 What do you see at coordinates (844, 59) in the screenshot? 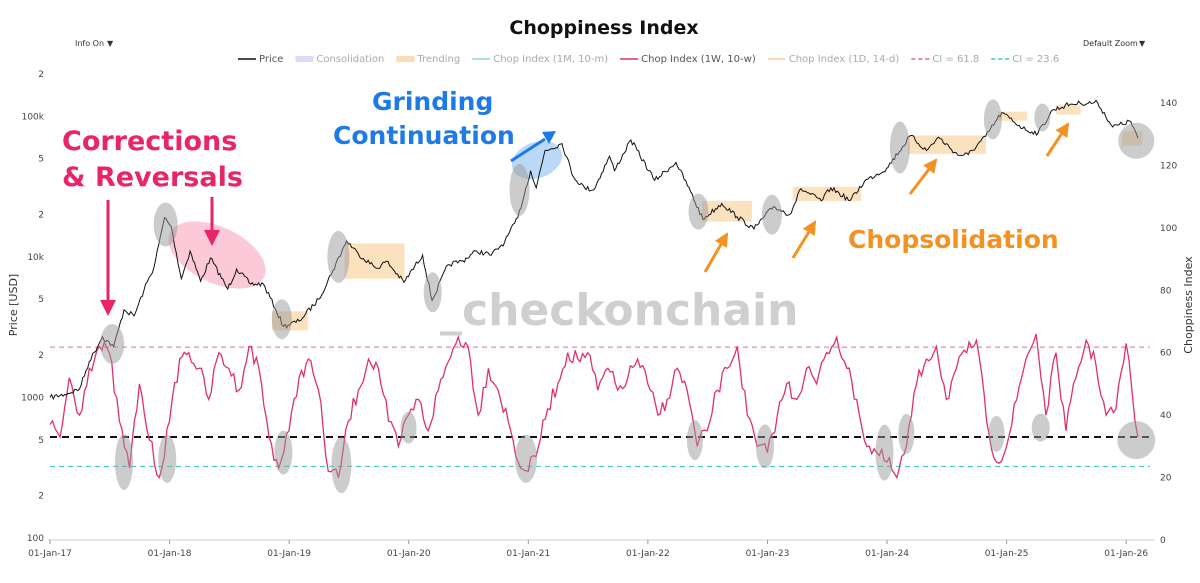
I see `legend-label: Chop Index (1D, 14-d)` at bounding box center [844, 59].